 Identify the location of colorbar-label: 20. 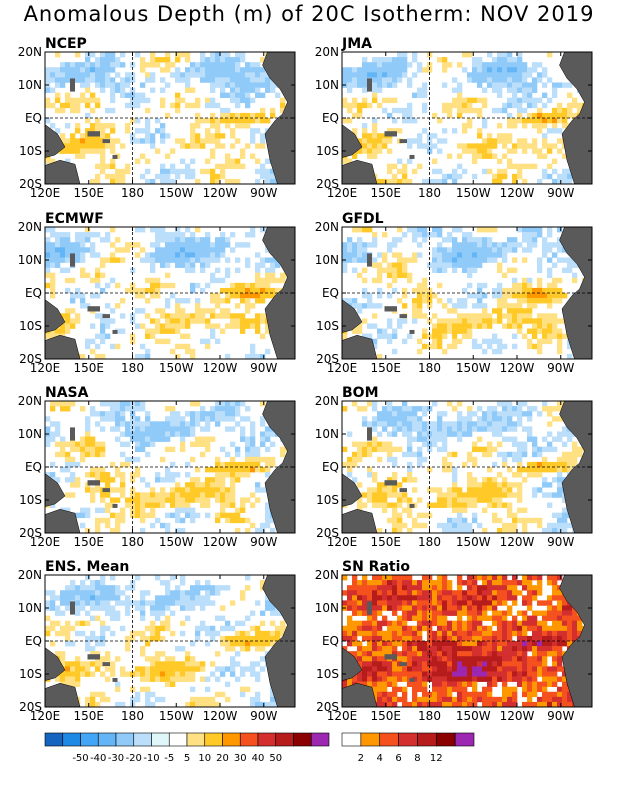
(222, 758).